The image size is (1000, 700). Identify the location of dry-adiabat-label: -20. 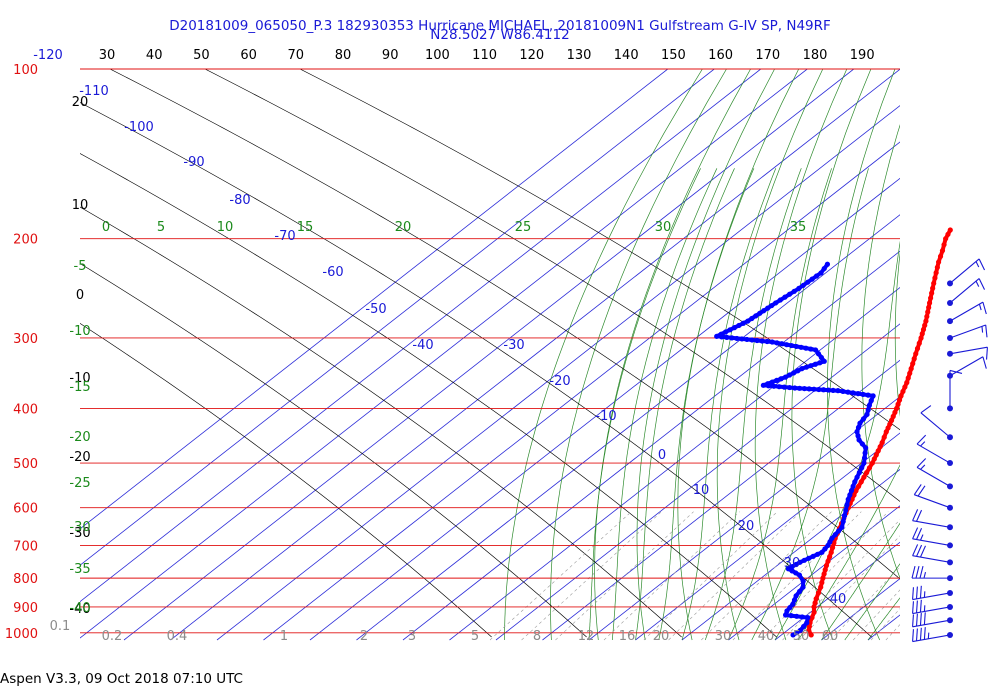
(79, 437).